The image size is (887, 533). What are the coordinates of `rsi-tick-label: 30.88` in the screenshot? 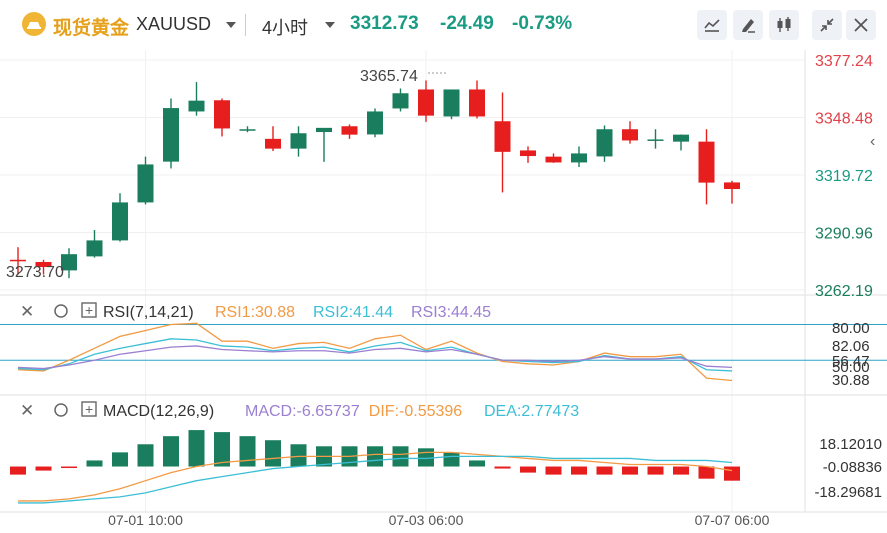 It's located at (851, 380).